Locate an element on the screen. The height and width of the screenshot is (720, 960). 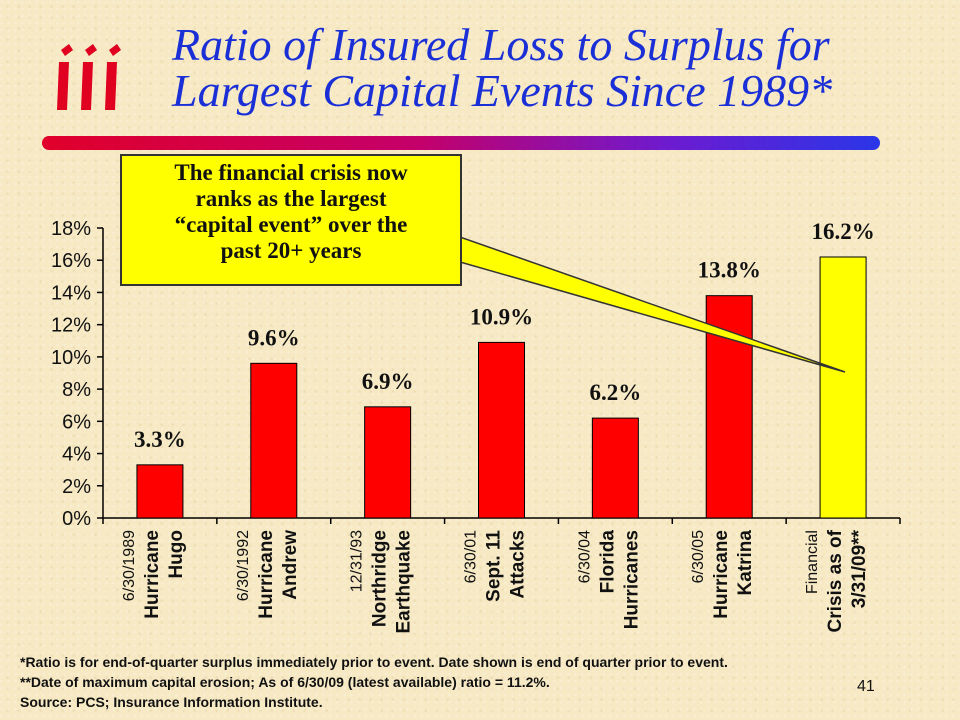
category-label: Attacks is located at coordinates (518, 564).